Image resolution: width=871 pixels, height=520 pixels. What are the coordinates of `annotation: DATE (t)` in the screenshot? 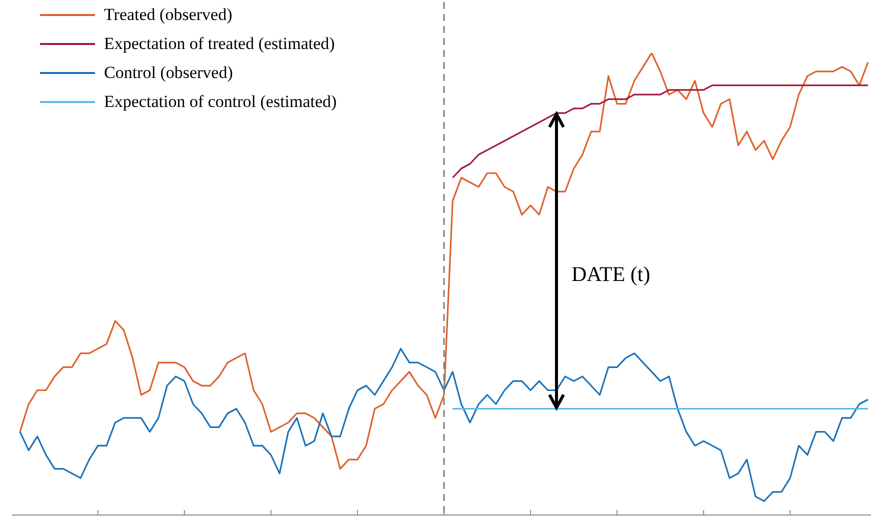 It's located at (610, 274).